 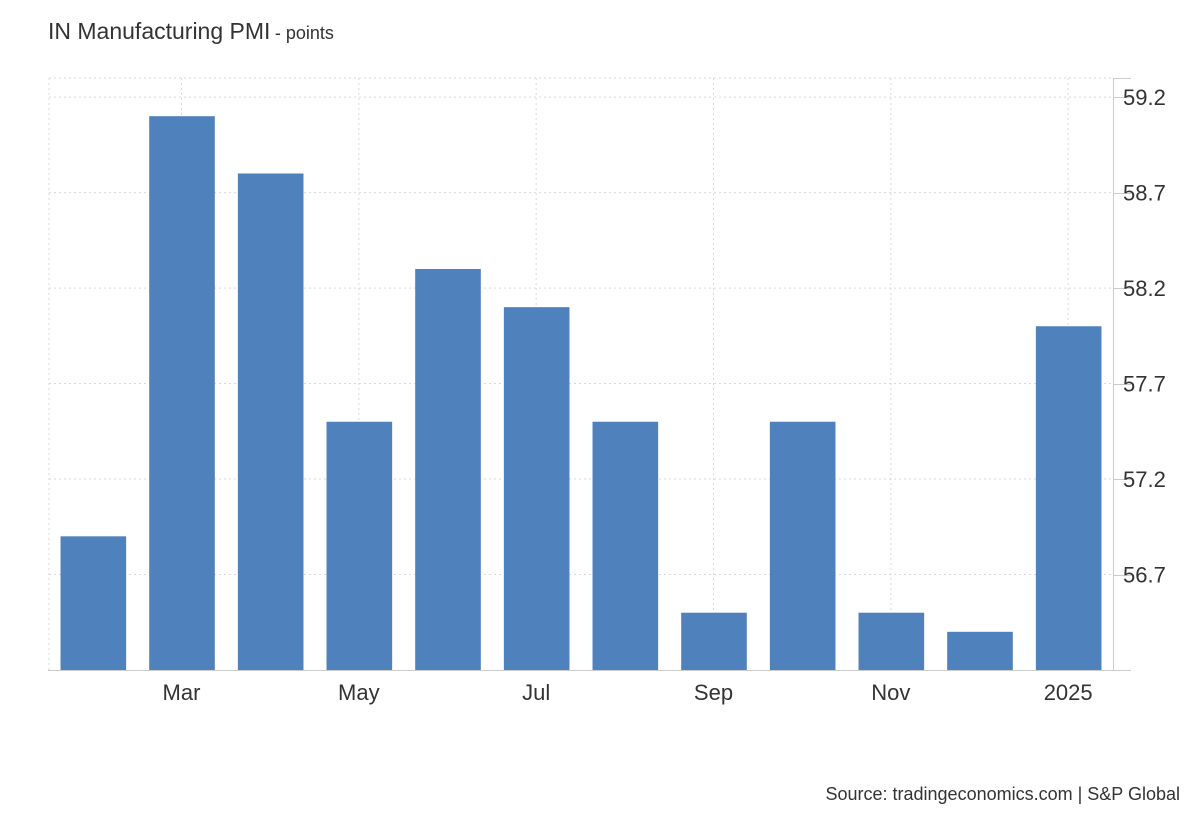 What do you see at coordinates (536, 692) in the screenshot?
I see `x-tick-label: Jul` at bounding box center [536, 692].